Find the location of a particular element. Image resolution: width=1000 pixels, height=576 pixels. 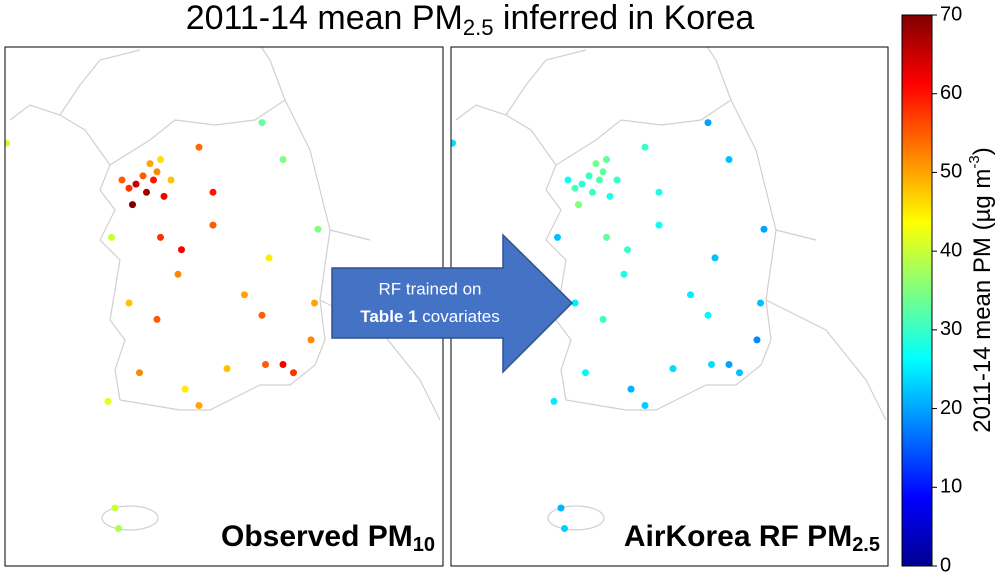

colorbar-tick-label: 40 is located at coordinates (951, 250).